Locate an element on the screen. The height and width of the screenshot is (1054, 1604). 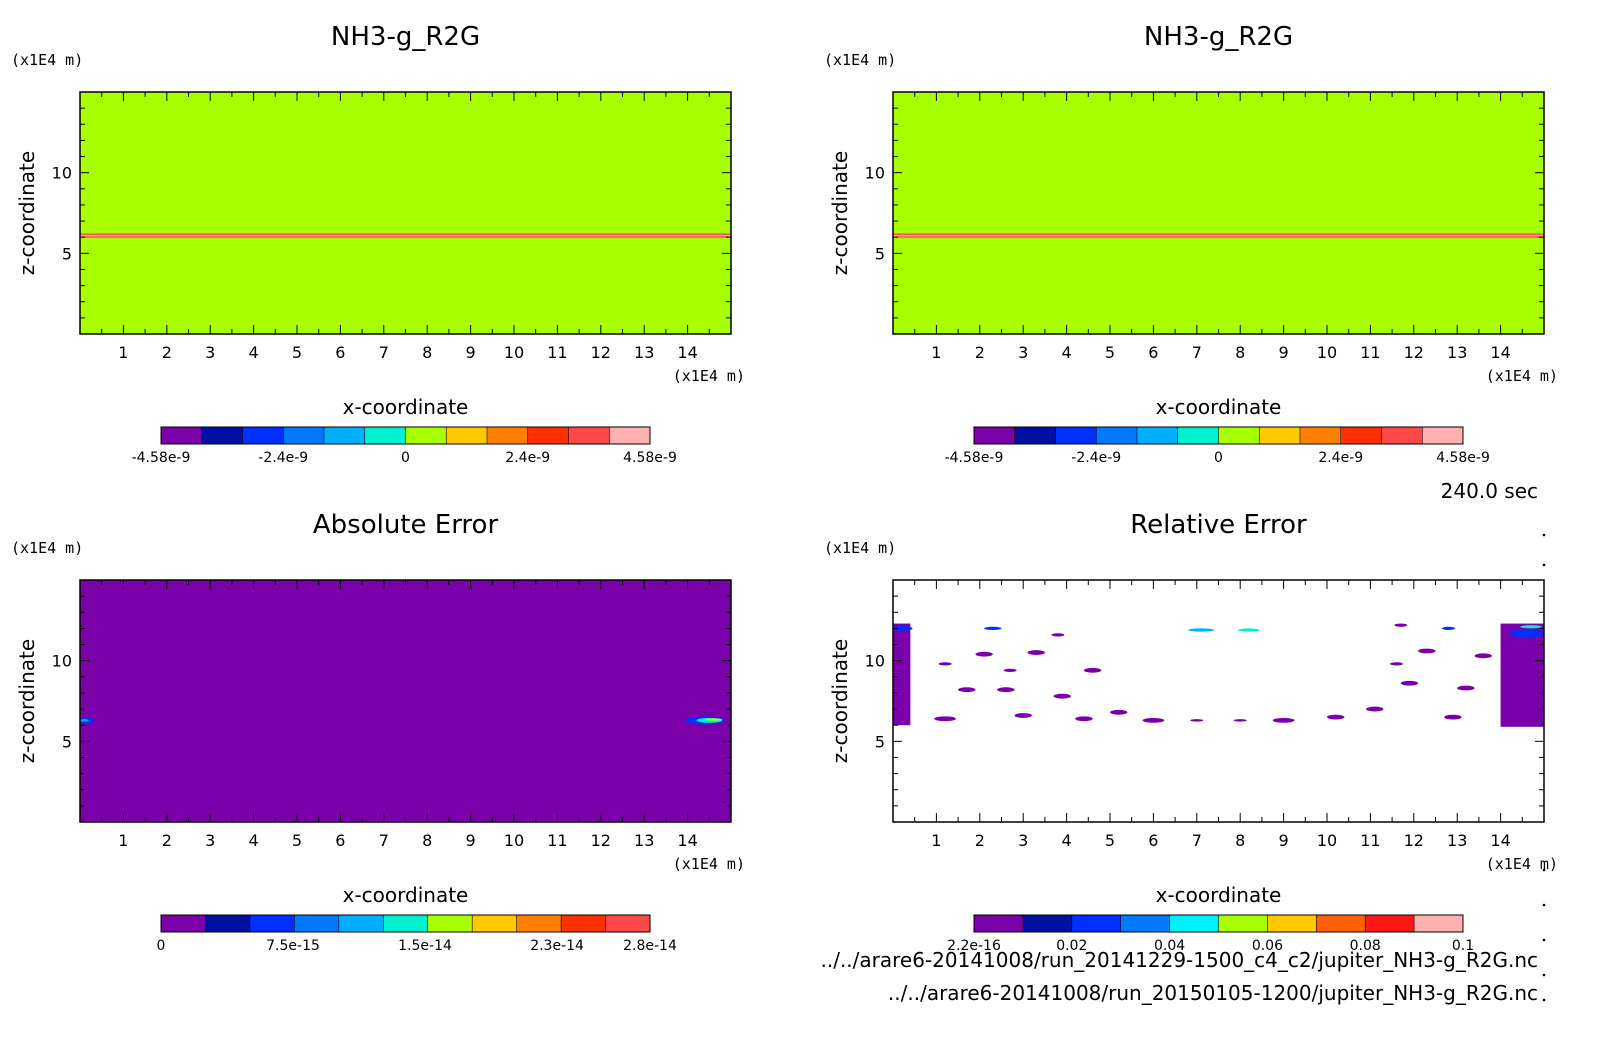
panel2-x-tick-label: 3 is located at coordinates (1023, 352).